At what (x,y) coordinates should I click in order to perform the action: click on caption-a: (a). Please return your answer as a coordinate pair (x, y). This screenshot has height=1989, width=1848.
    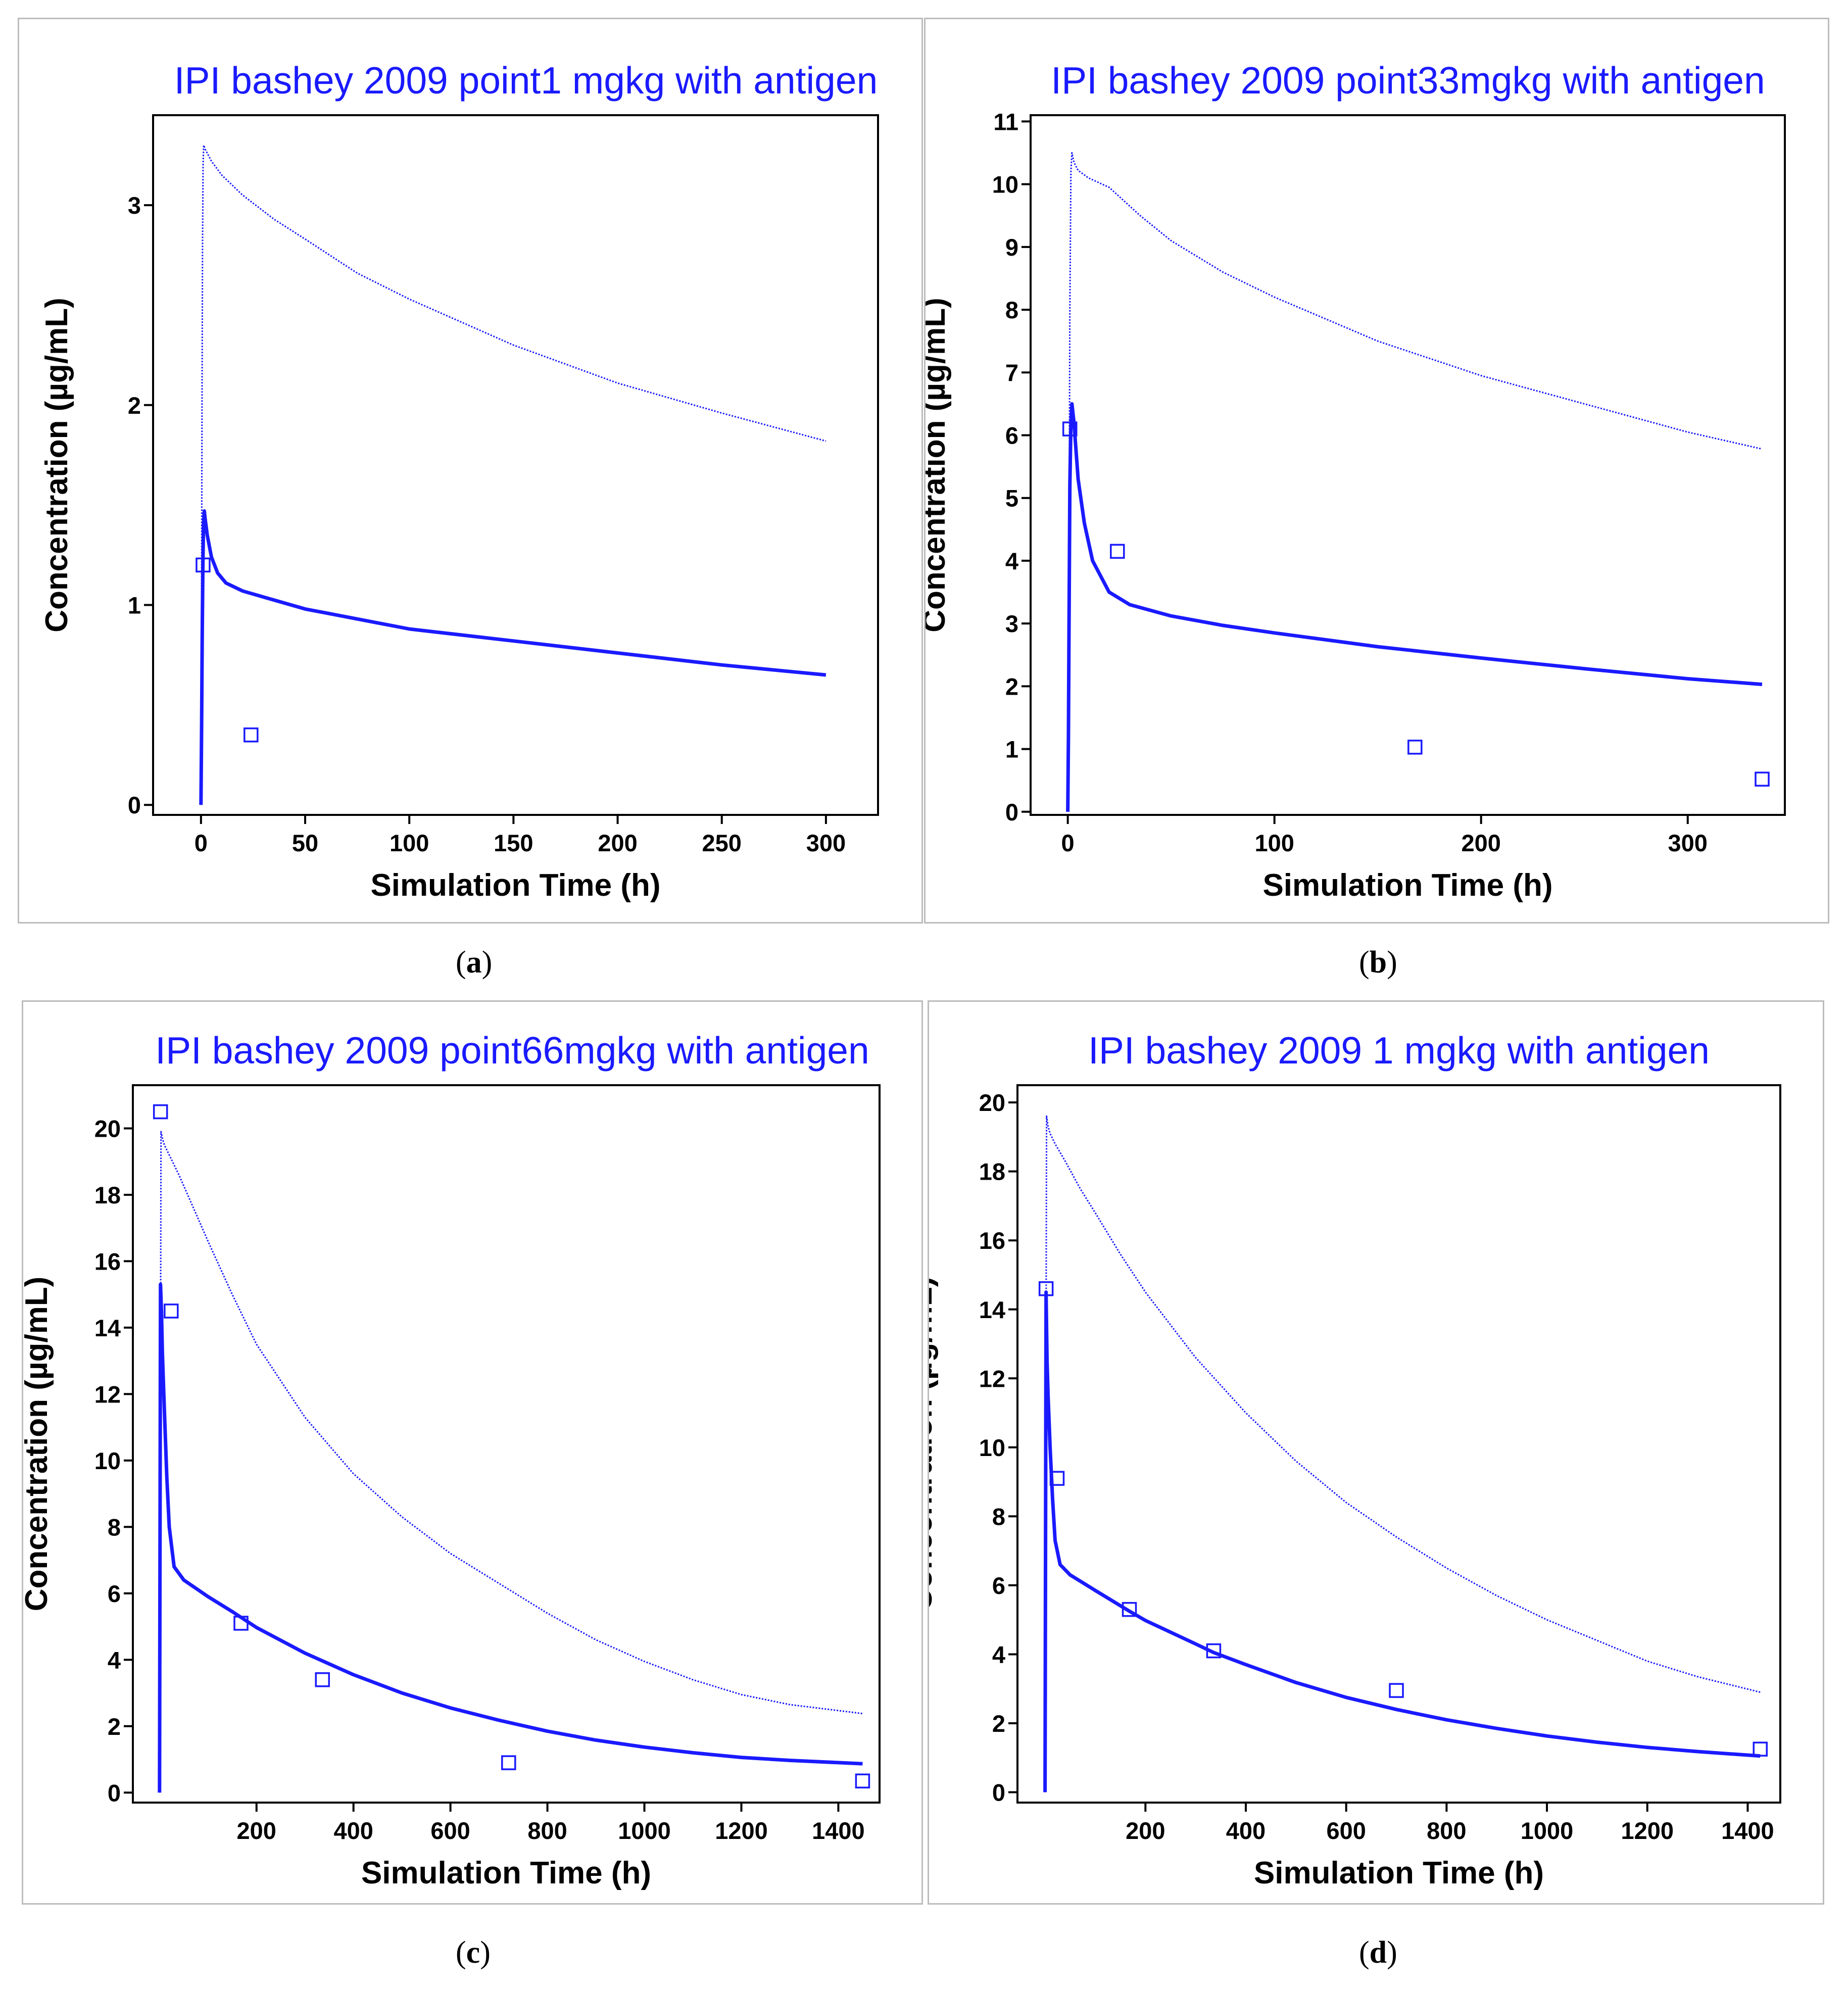
    Looking at the image, I should click on (474, 963).